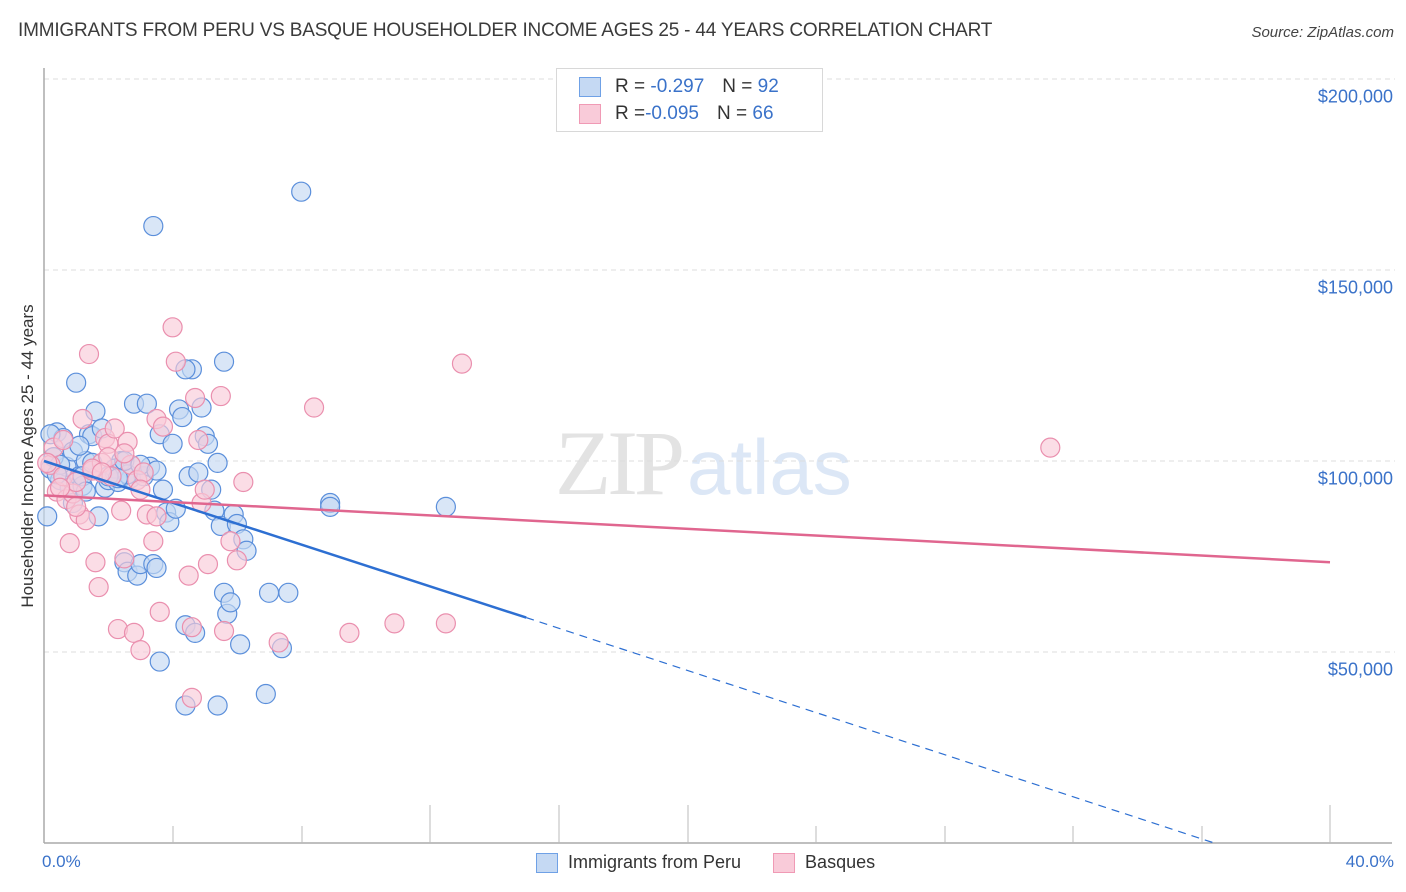  Describe the element at coordinates (769, 467) in the screenshot. I see `watermark-atlas: atlas` at that location.